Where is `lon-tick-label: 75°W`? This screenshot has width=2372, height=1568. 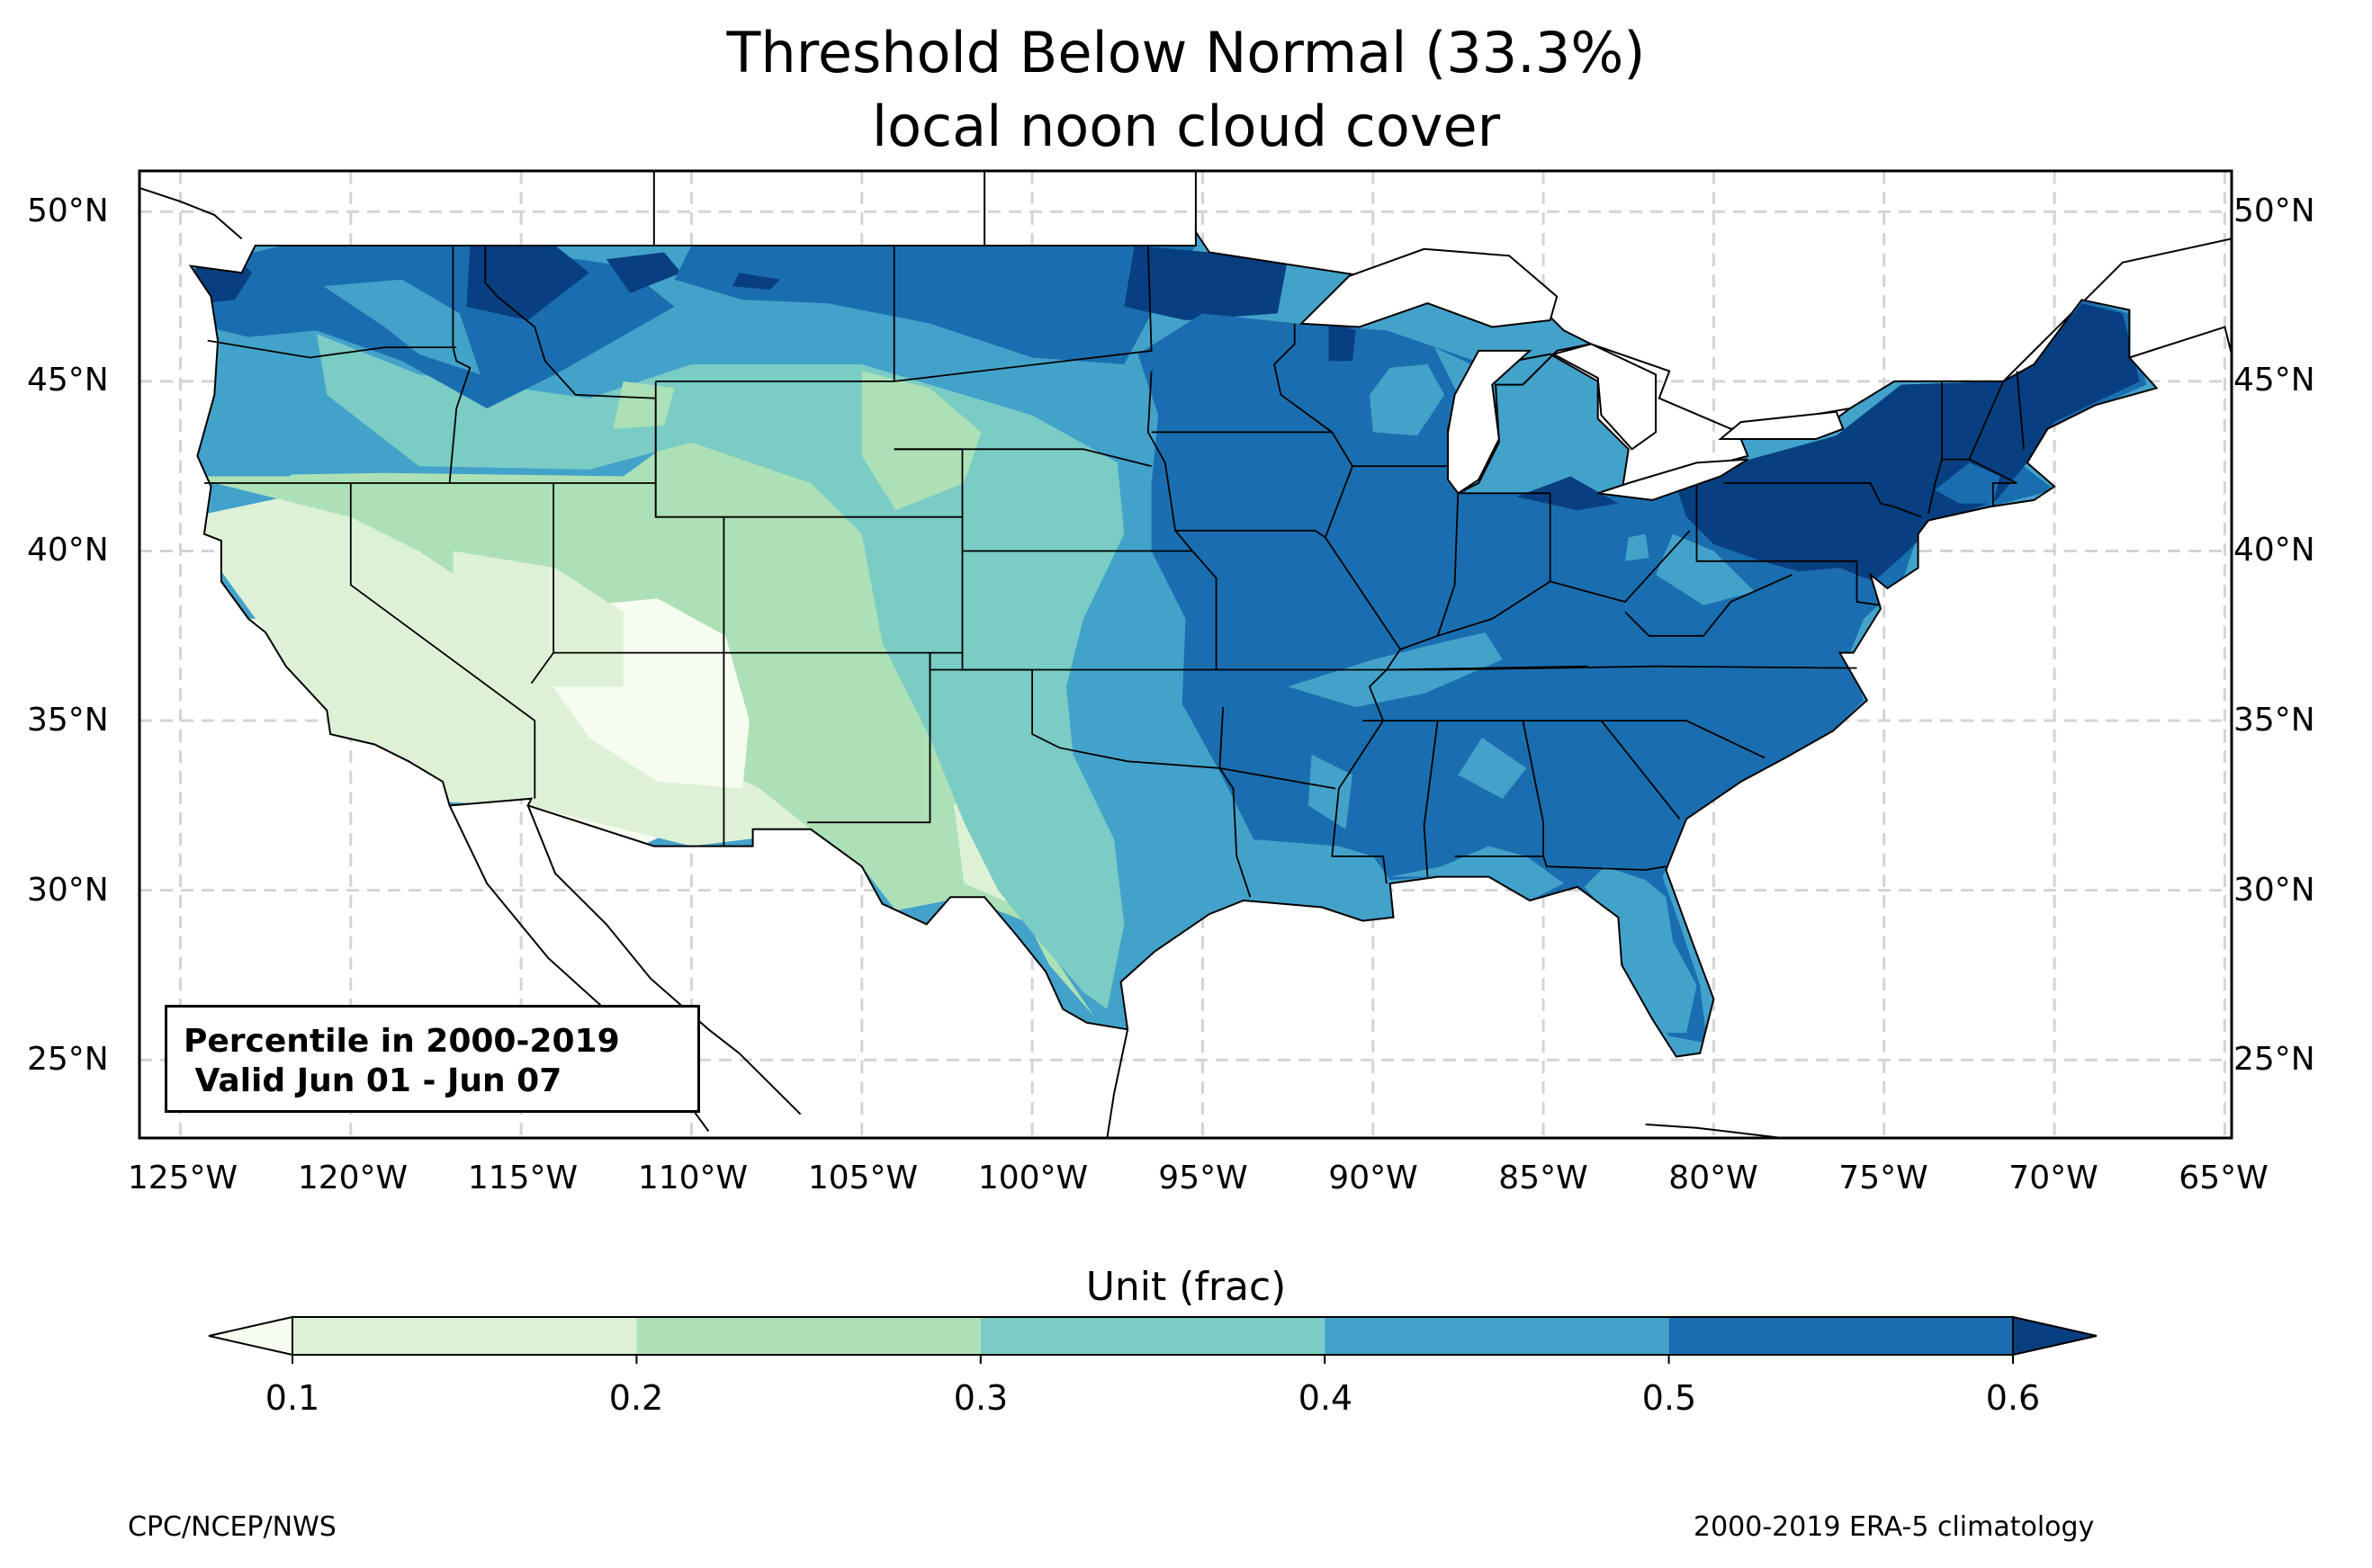 lon-tick-label: 75°W is located at coordinates (1883, 1178).